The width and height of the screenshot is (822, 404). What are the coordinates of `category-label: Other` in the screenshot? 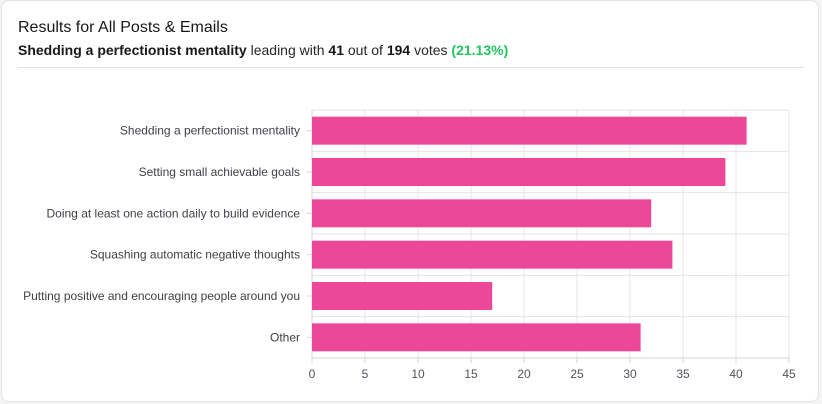 It's located at (285, 337).